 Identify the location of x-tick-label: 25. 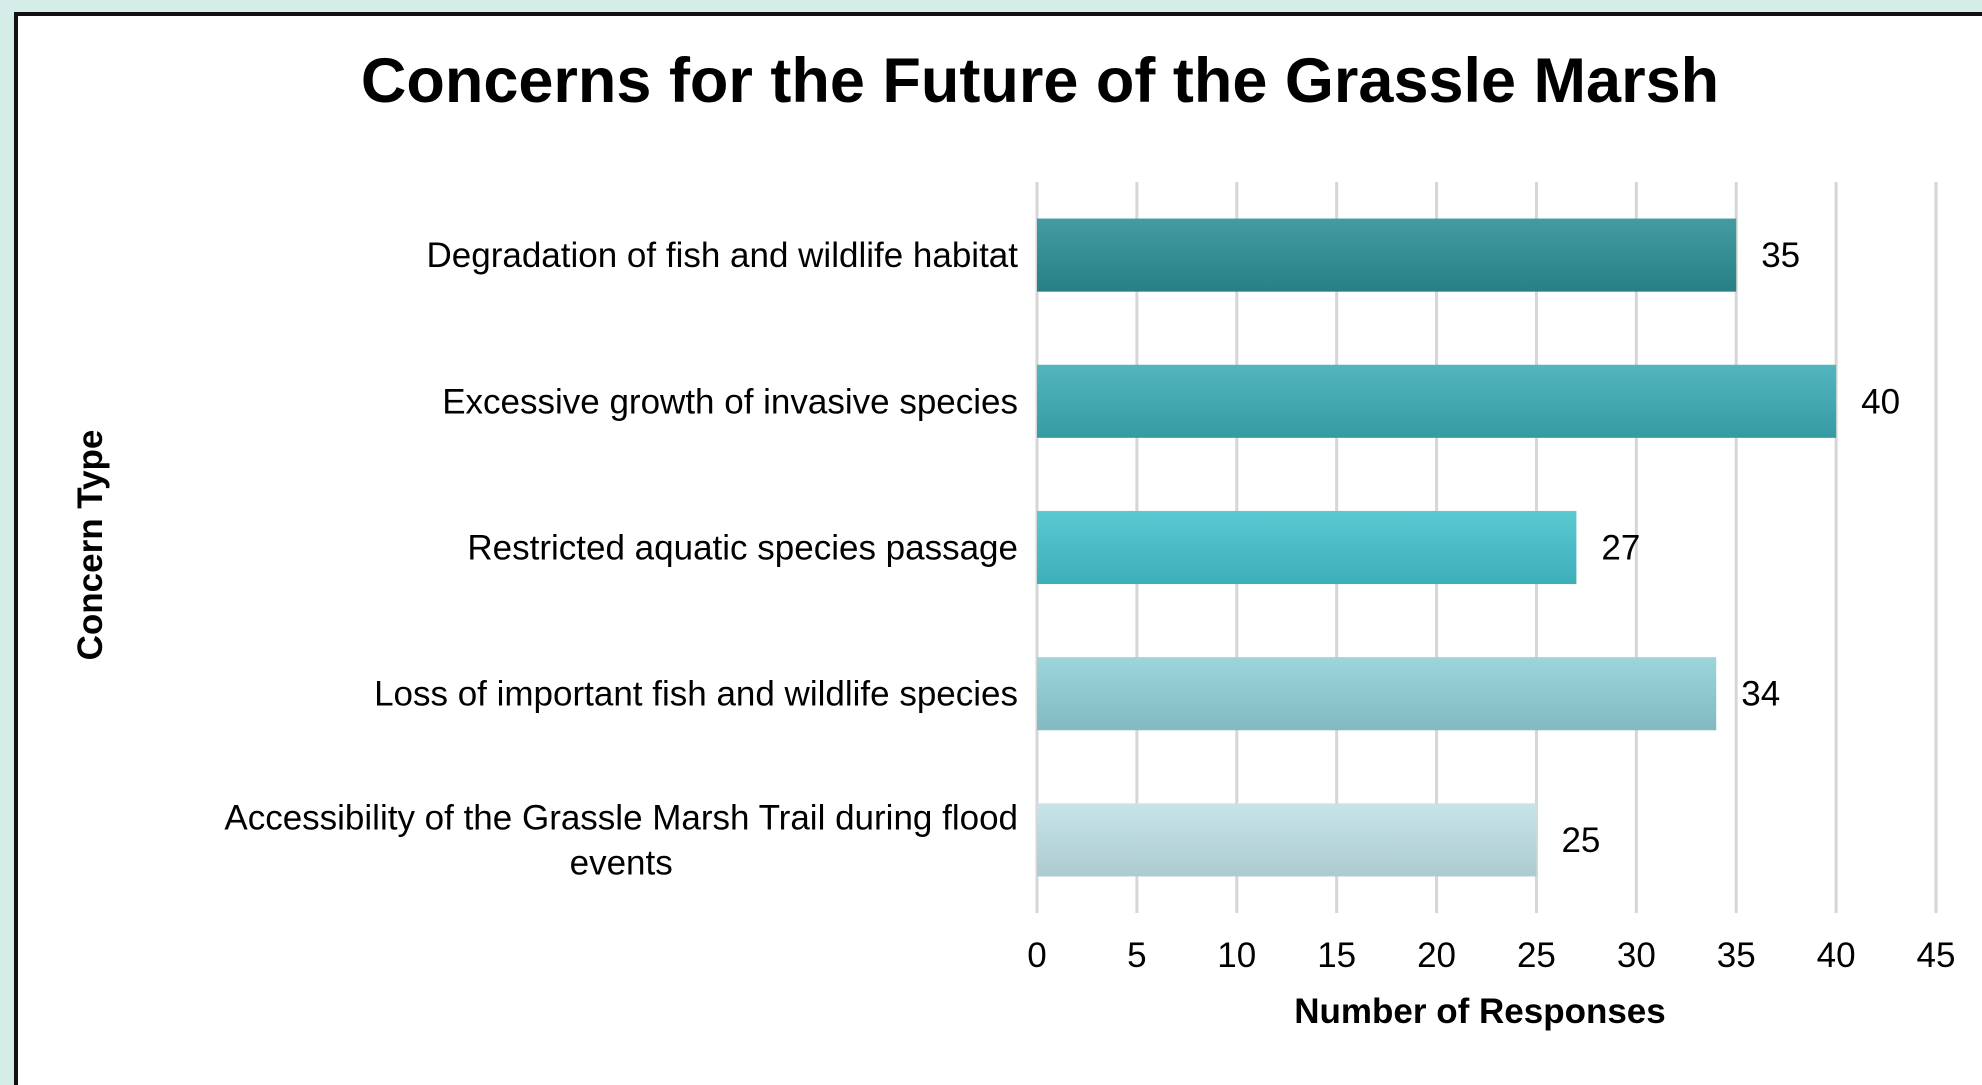
(1536, 955).